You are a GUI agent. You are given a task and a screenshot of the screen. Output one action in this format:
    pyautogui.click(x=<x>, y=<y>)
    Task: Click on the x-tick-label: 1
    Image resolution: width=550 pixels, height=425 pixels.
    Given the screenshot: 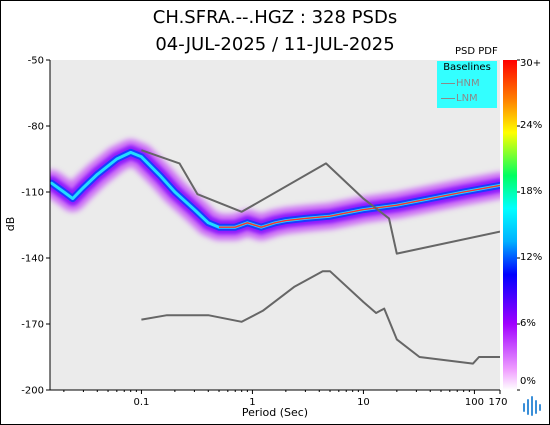 What is the action you would take?
    pyautogui.click(x=252, y=402)
    